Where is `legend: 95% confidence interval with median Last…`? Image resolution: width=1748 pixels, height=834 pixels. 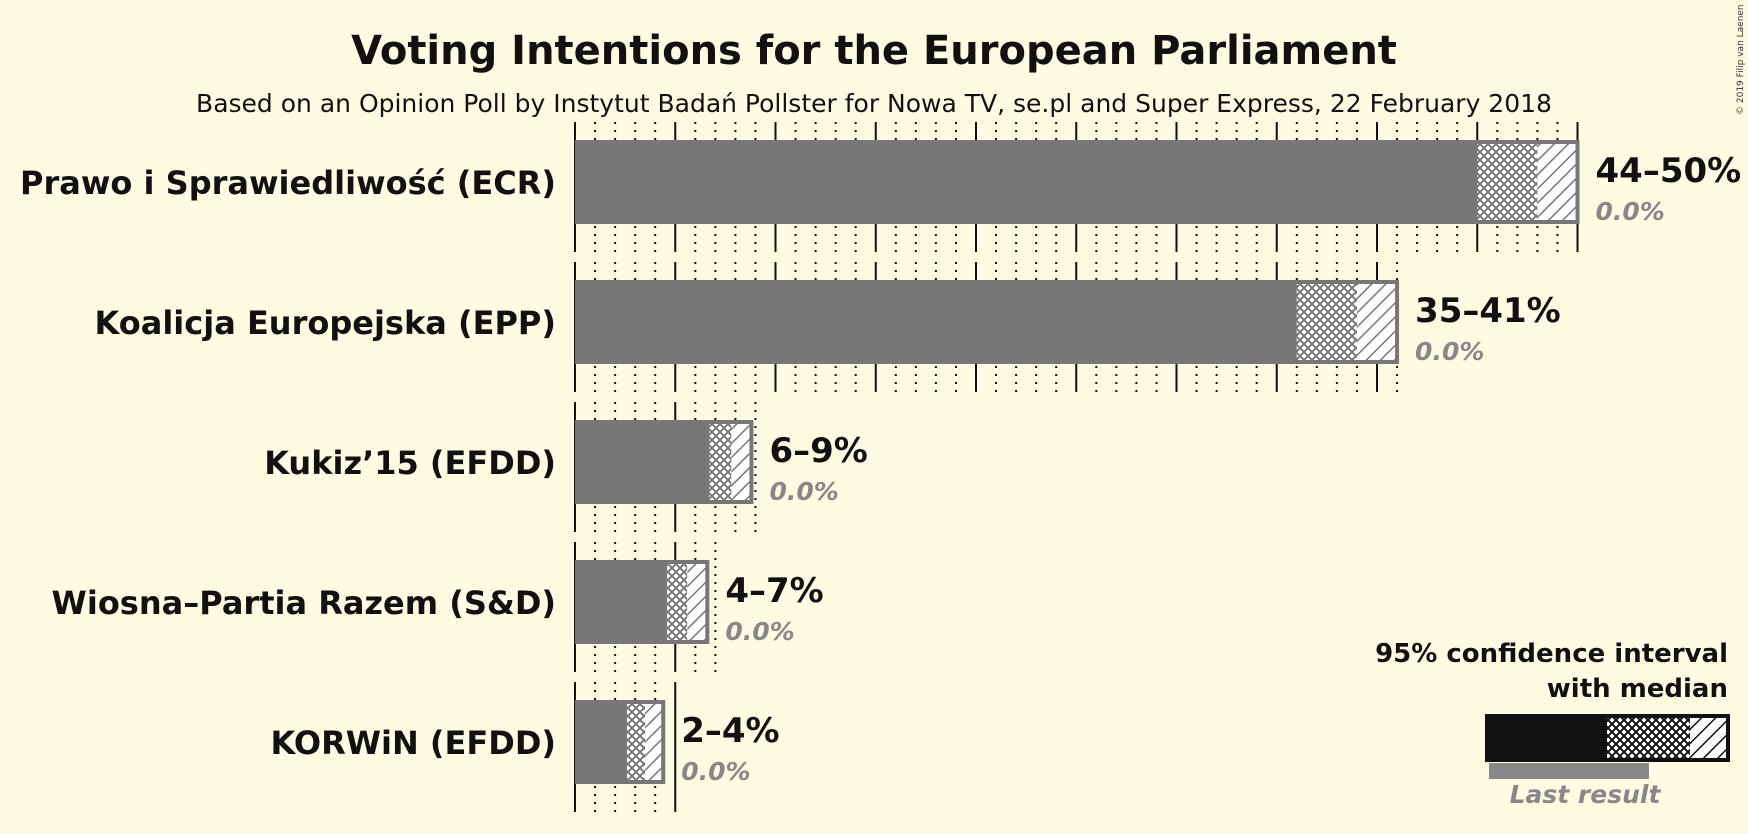
legend: 95% confidence interval with median Last… is located at coordinates (1552, 724).